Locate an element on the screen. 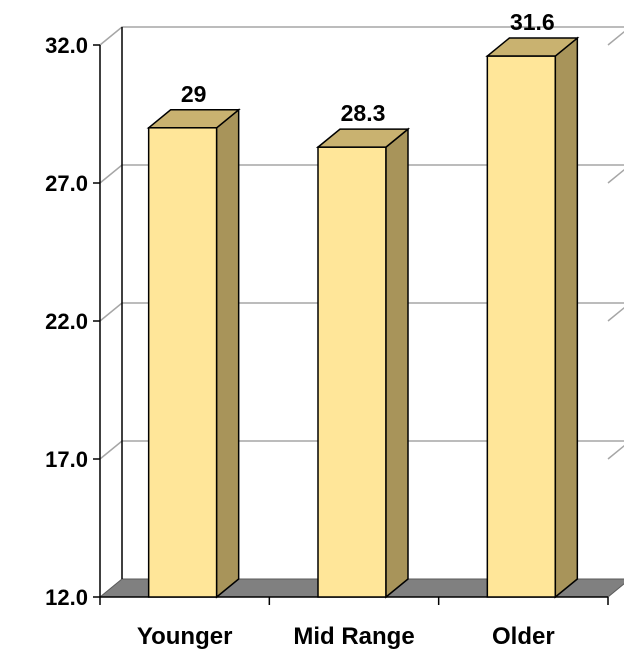 This screenshot has width=624, height=656. x-tick-label: Older is located at coordinates (523, 636).